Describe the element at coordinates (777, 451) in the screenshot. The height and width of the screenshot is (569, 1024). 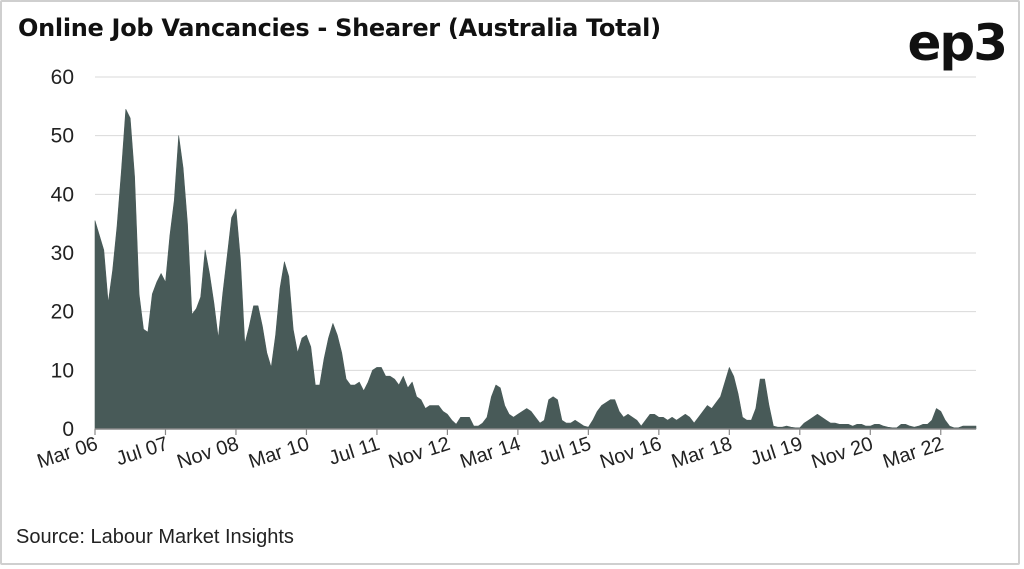
I see `x-tick-label: Jul 19` at that location.